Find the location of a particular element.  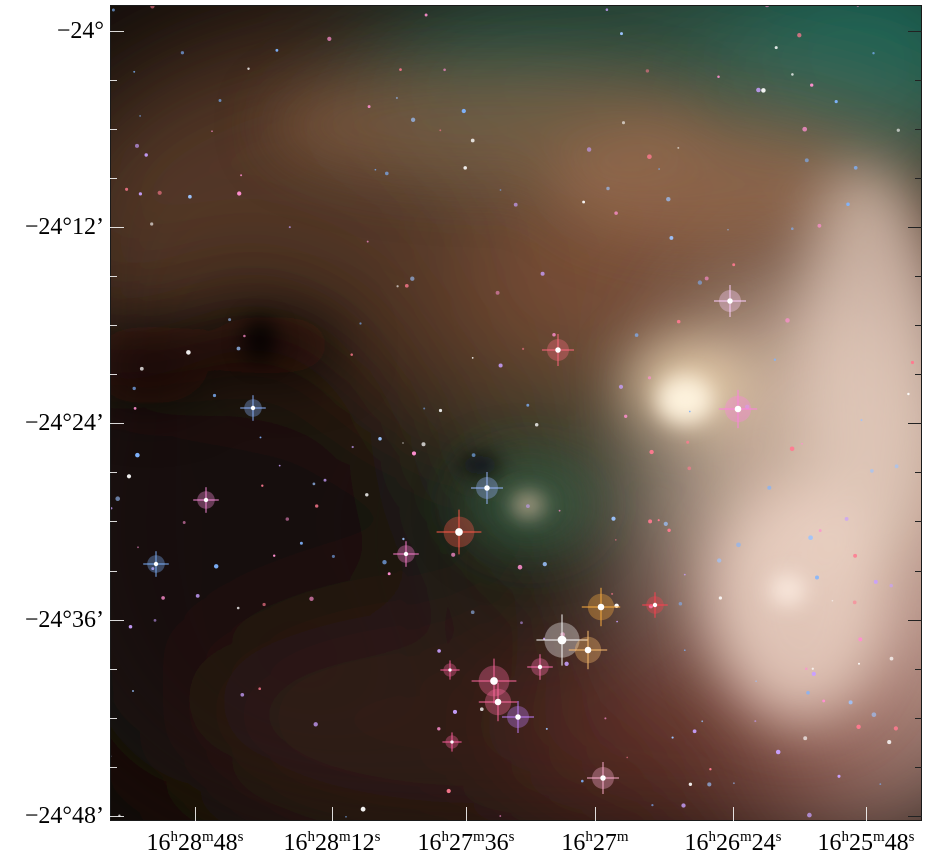

ra-s-unit: s is located at coordinates (911, 837).